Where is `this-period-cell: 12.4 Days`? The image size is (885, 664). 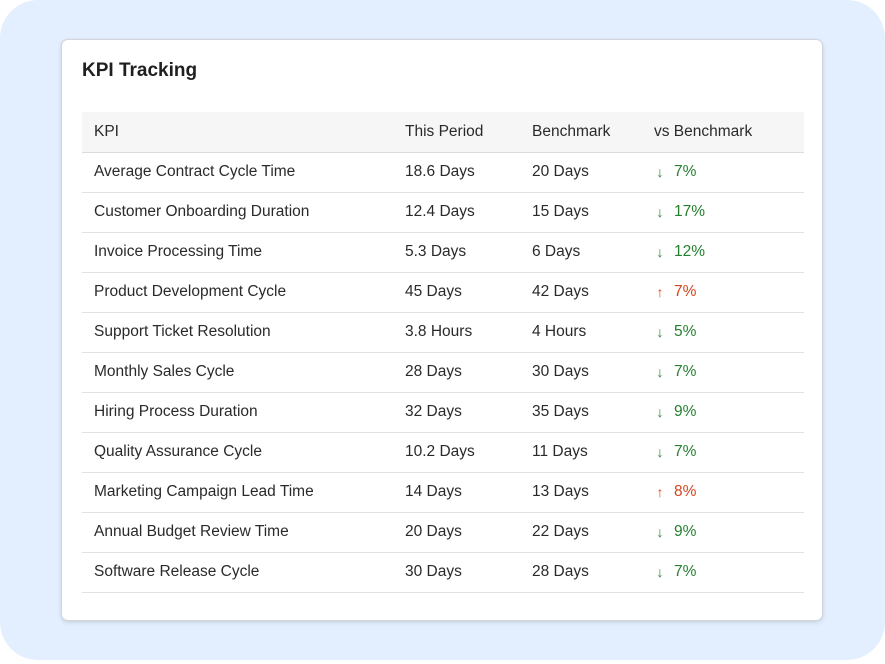 this-period-cell: 12.4 Days is located at coordinates (456, 212).